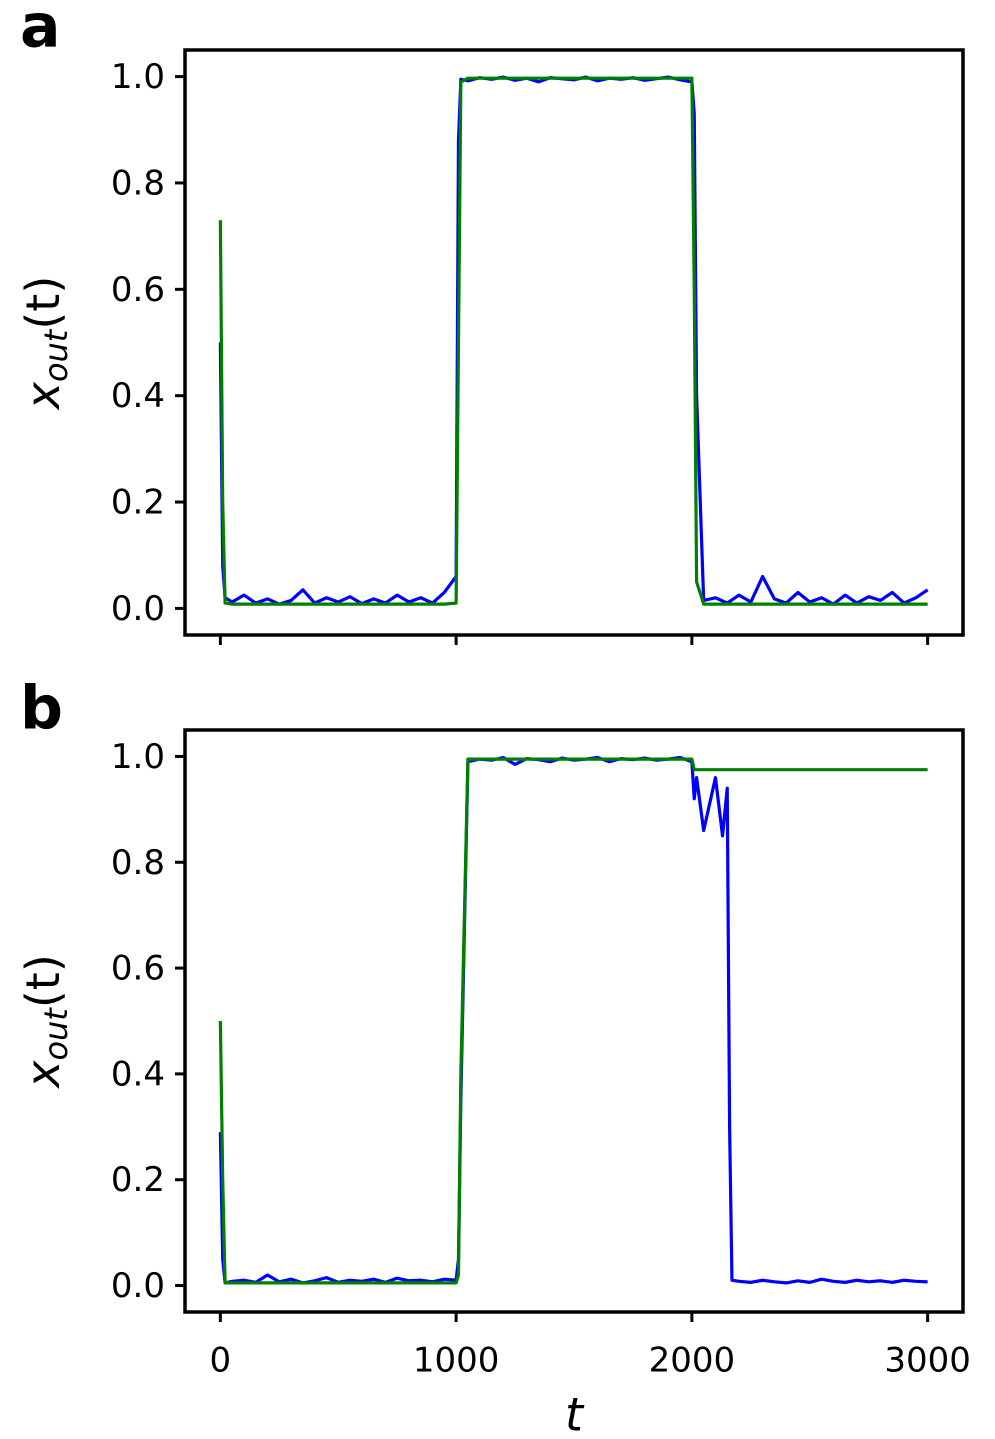 The height and width of the screenshot is (1439, 995). What do you see at coordinates (41, 709) in the screenshot?
I see `panel-label: b` at bounding box center [41, 709].